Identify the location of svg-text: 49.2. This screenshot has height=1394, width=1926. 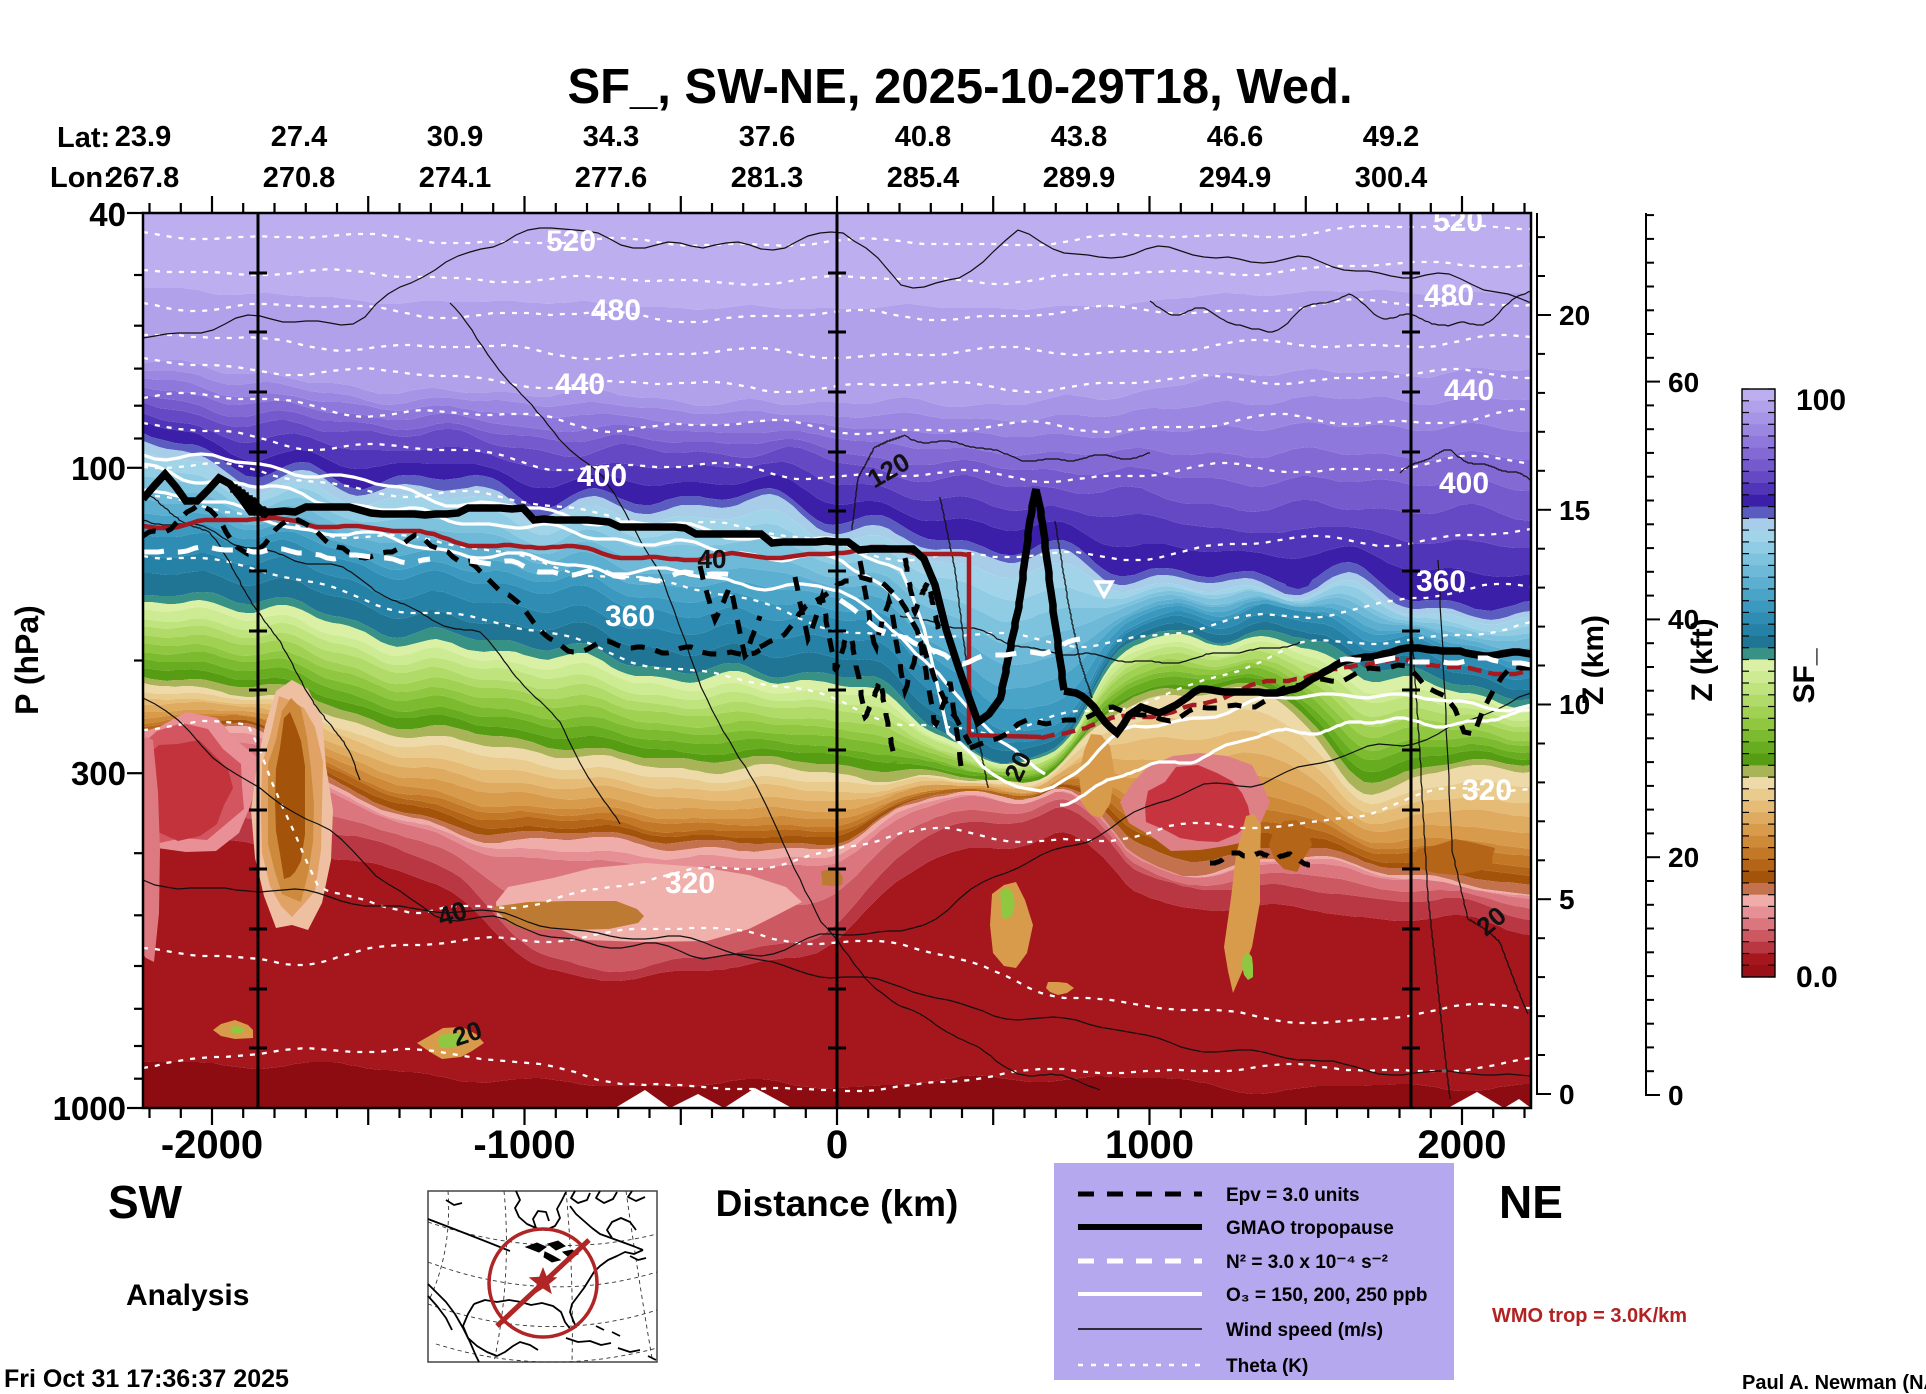
(1391, 137).